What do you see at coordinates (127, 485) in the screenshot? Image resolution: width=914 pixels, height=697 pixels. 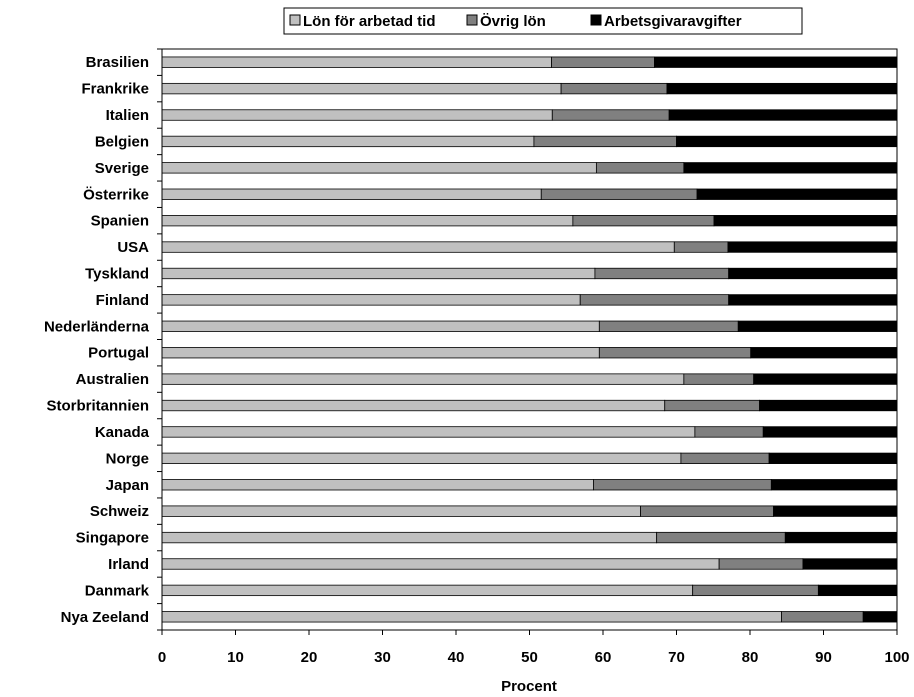 I see `category-label: Japan` at bounding box center [127, 485].